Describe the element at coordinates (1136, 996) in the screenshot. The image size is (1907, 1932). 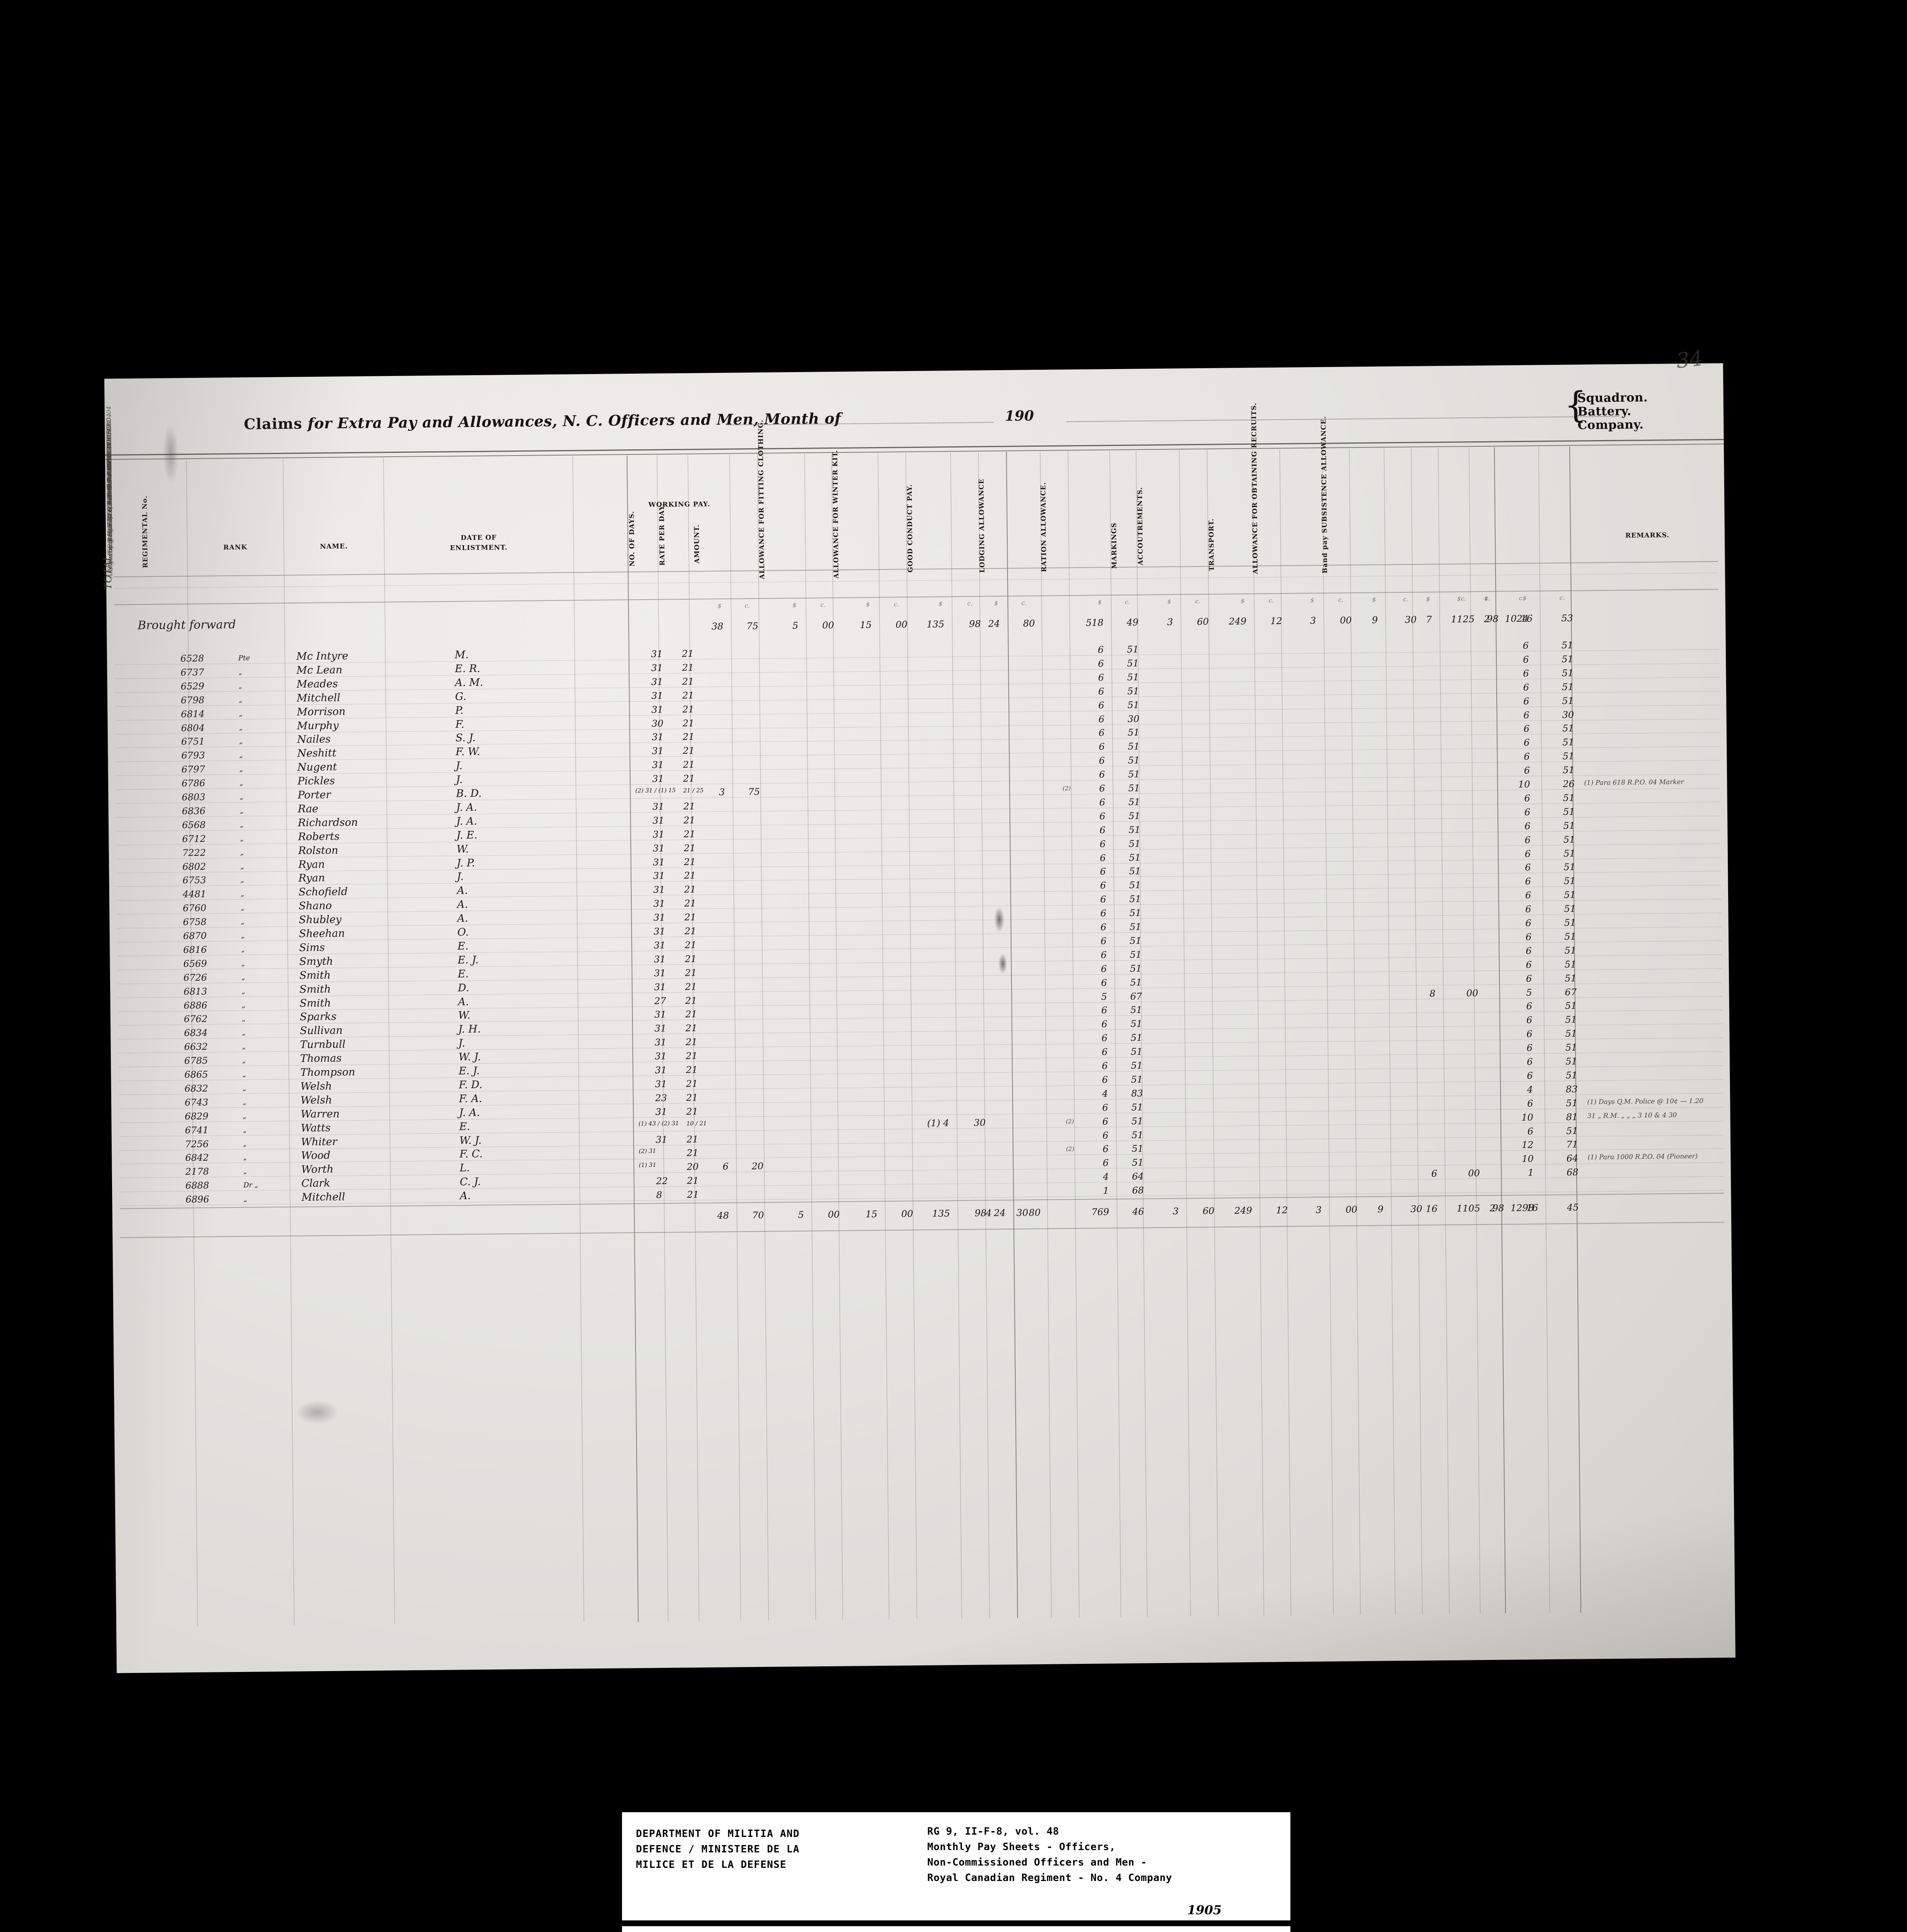
I see `row-ration-cents: 67` at that location.